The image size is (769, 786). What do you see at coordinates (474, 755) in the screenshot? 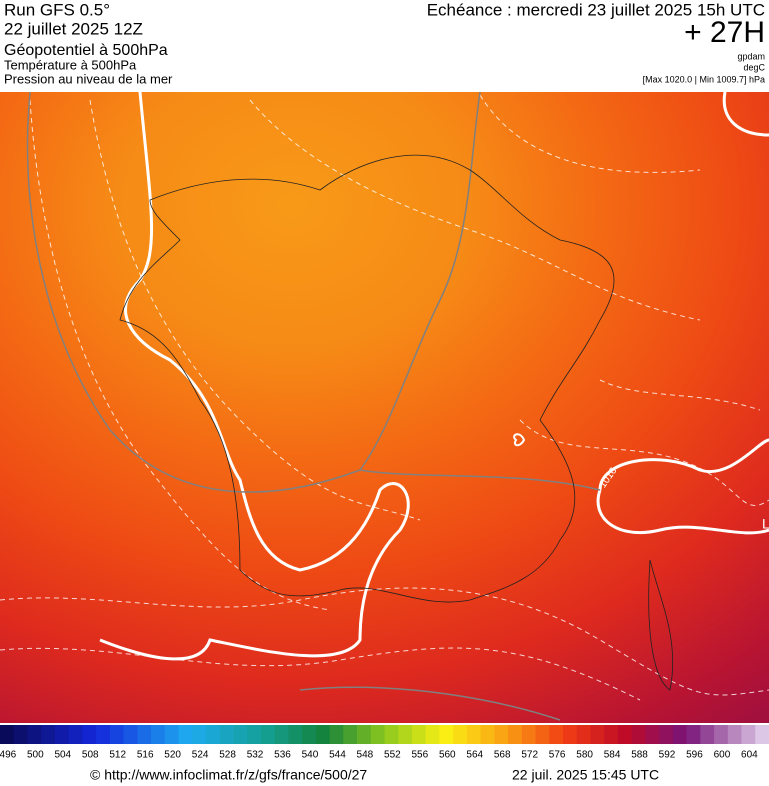
I see `scale-label: 564` at bounding box center [474, 755].